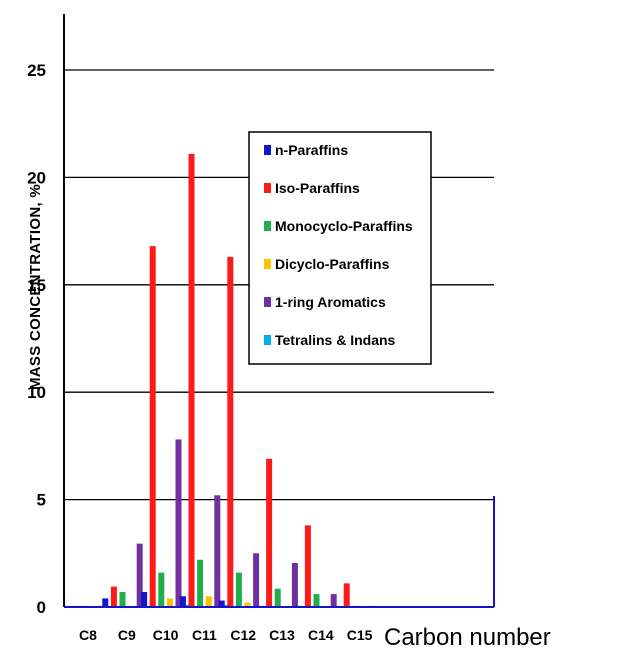  Describe the element at coordinates (311, 150) in the screenshot. I see `legend-label: n-Paraffins` at that location.